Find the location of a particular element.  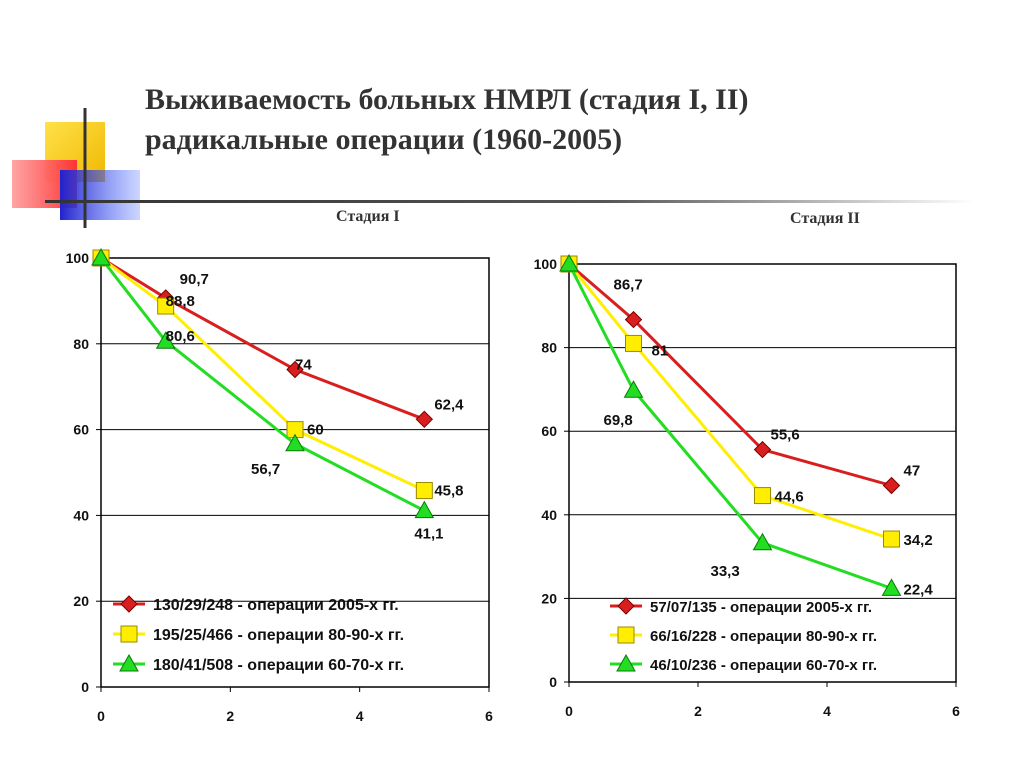

panel-2-data-label: 81 is located at coordinates (660, 350).